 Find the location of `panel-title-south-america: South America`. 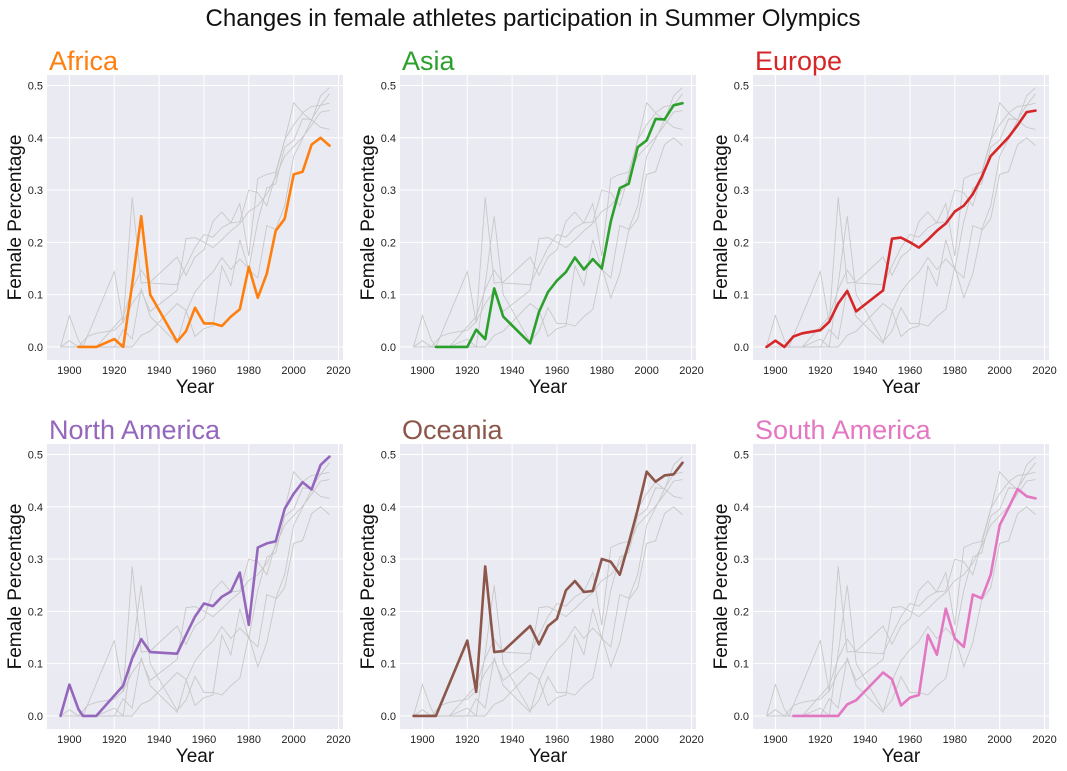

panel-title-south-america: South America is located at coordinates (843, 430).